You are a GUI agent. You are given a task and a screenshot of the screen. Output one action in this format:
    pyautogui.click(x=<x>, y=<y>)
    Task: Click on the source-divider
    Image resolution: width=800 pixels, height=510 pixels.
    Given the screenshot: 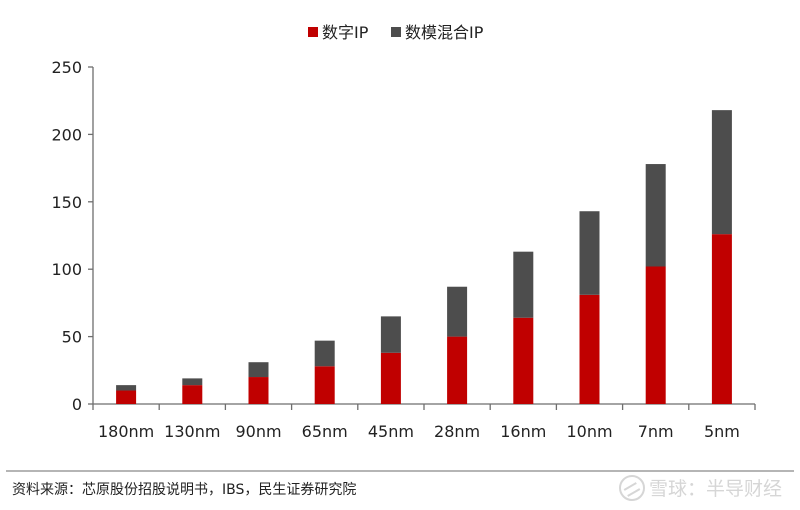 What is the action you would take?
    pyautogui.click(x=400, y=471)
    